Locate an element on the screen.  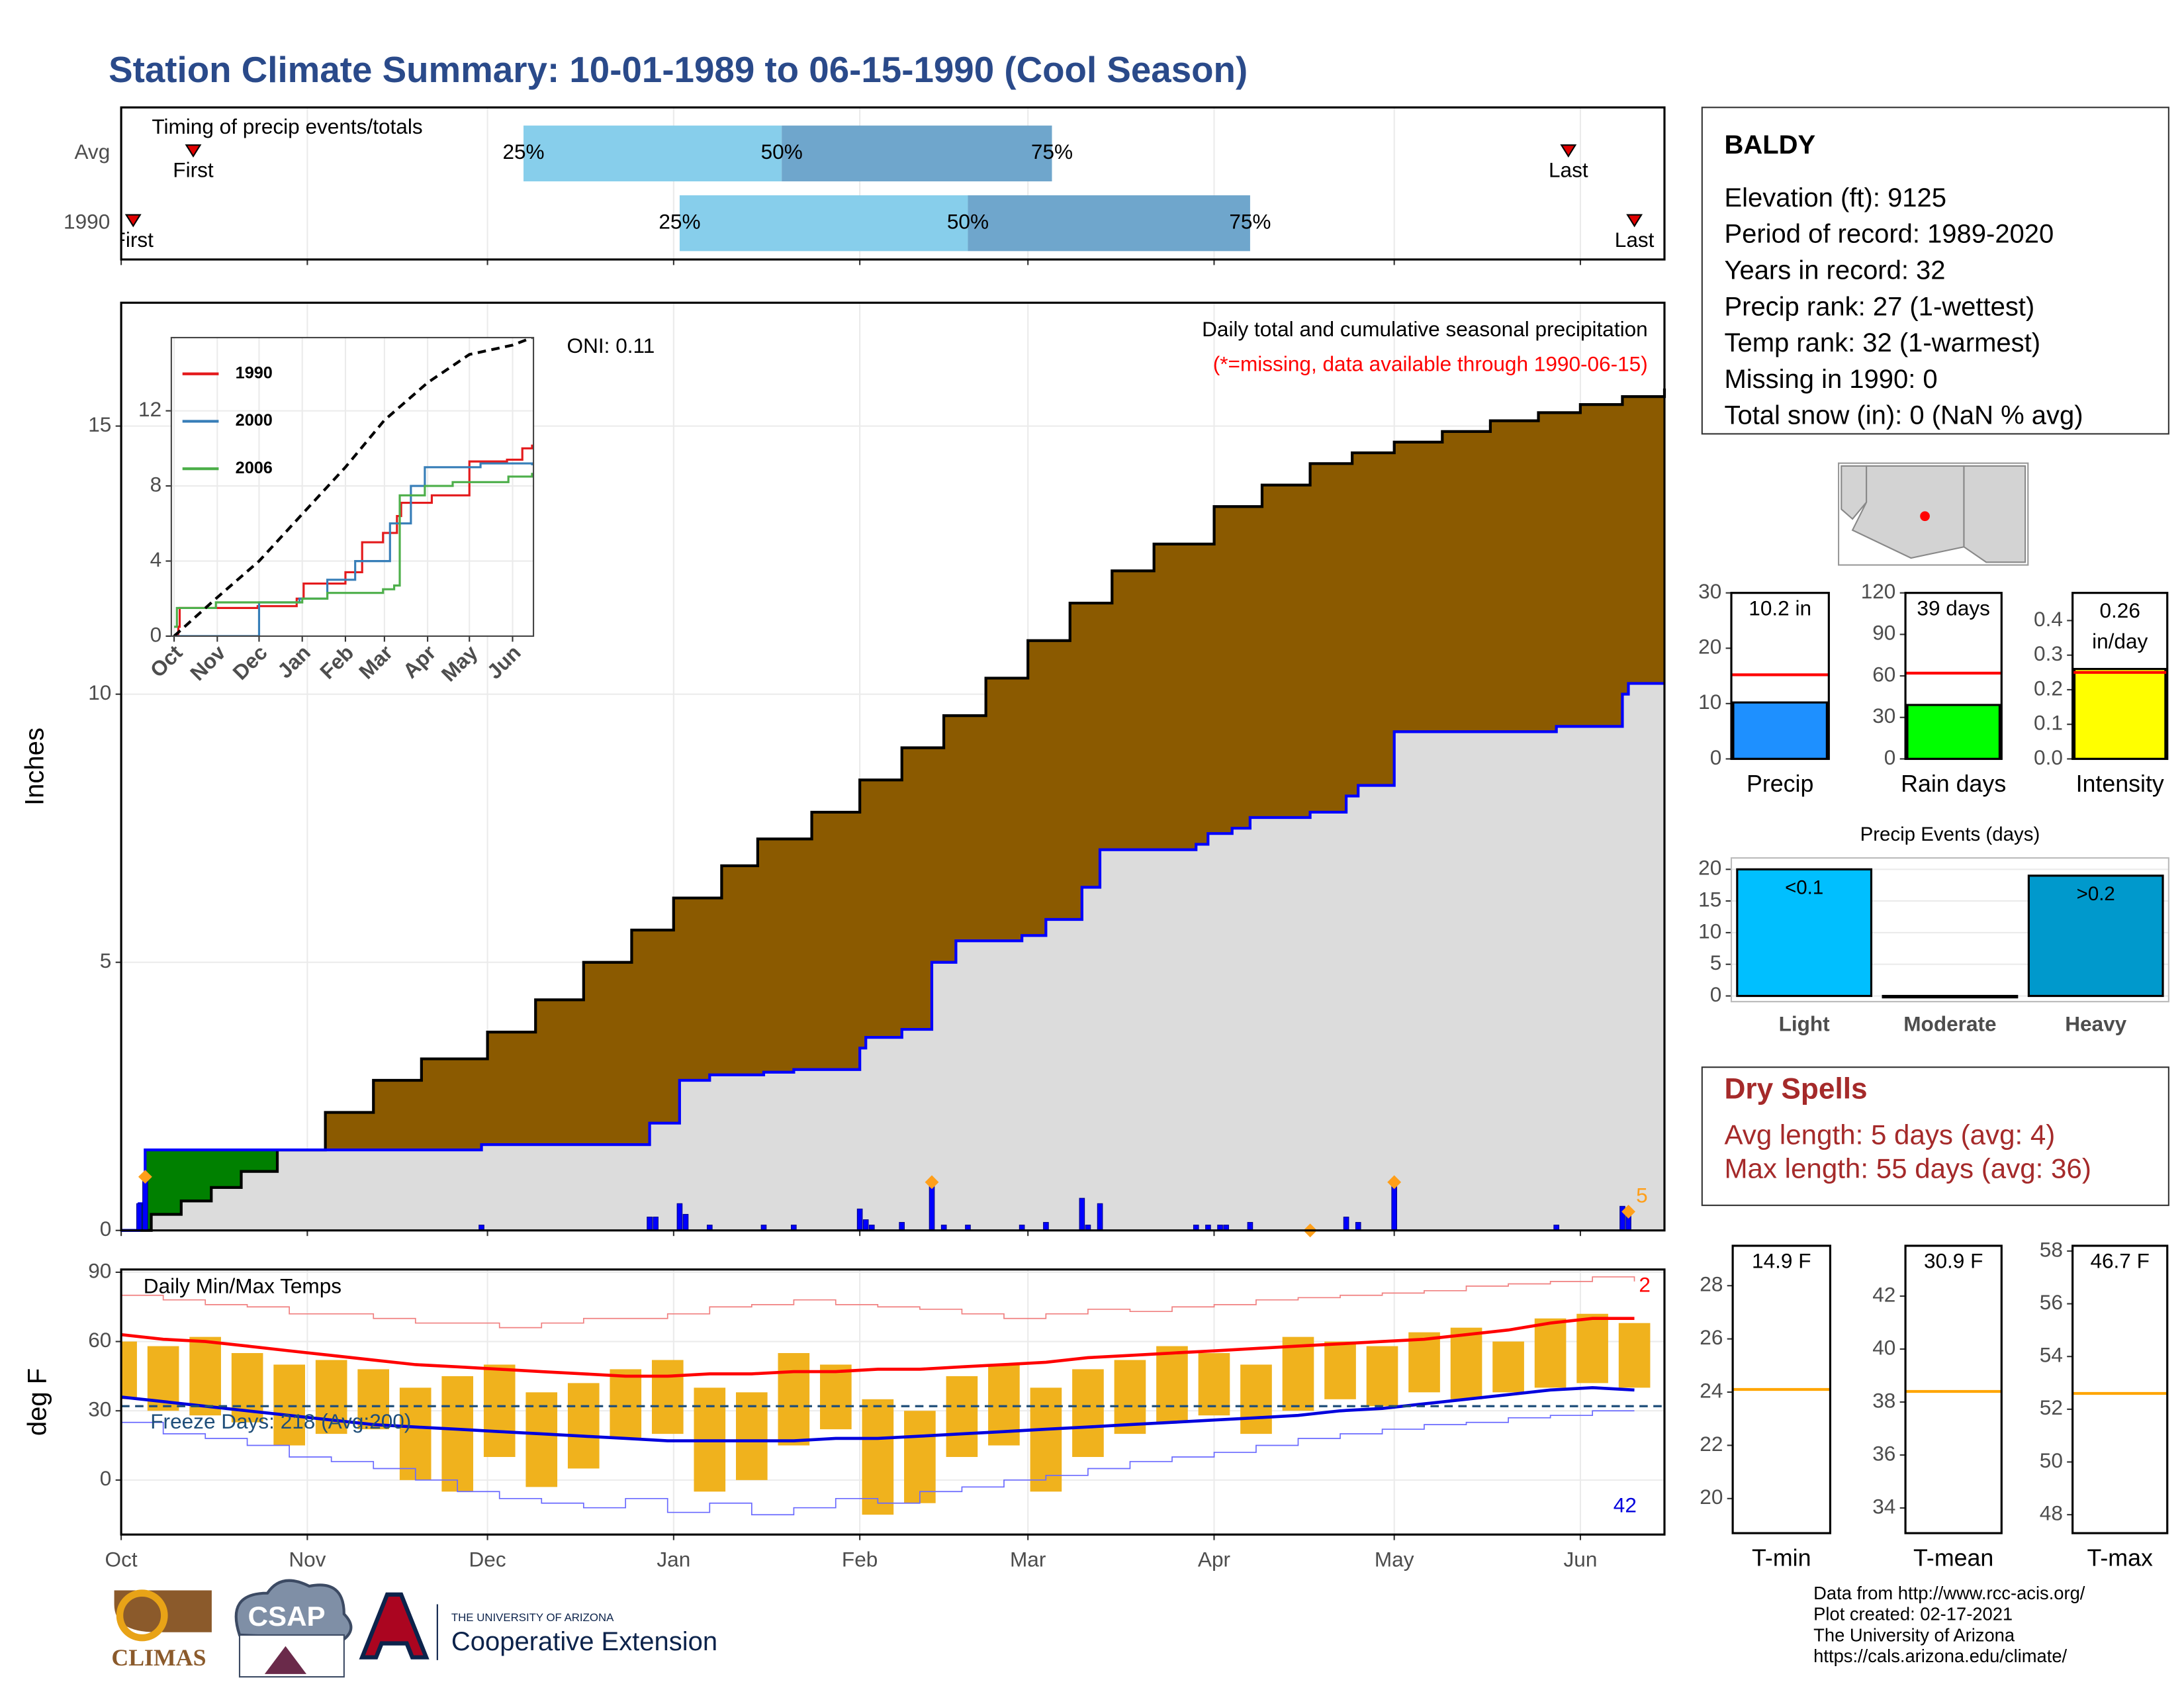
y-tick-label: 54 is located at coordinates (2051, 1355).